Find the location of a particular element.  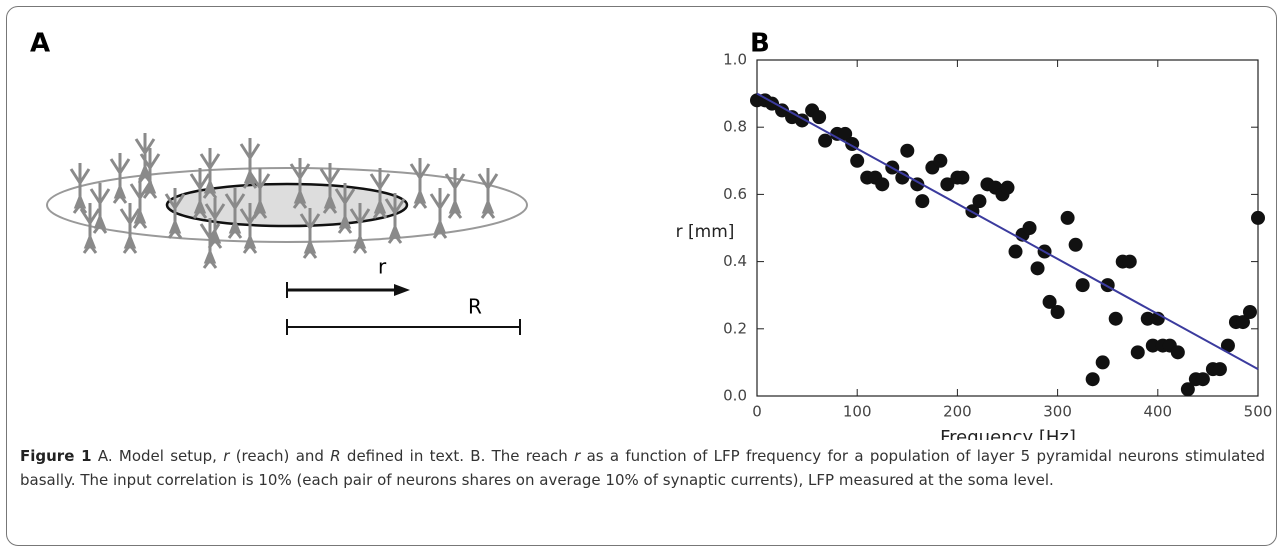

y-tick-label: 0.6 is located at coordinates (735, 194).